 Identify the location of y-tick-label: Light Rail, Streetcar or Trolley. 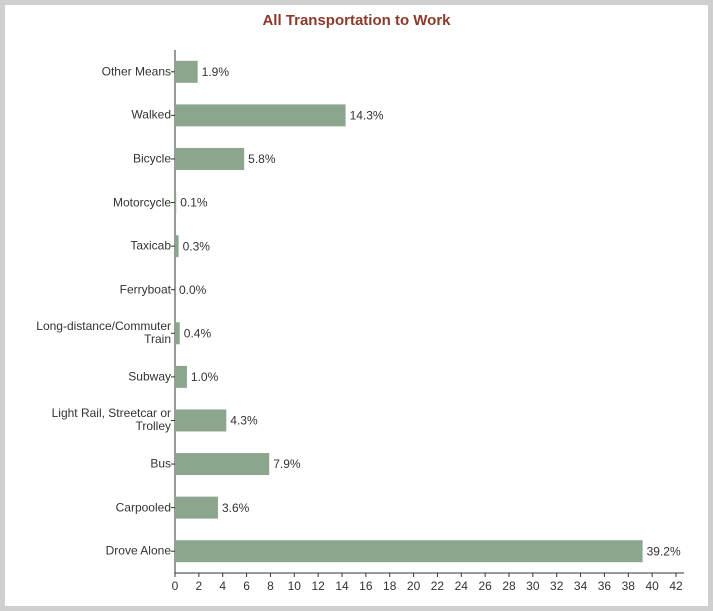
(111, 420).